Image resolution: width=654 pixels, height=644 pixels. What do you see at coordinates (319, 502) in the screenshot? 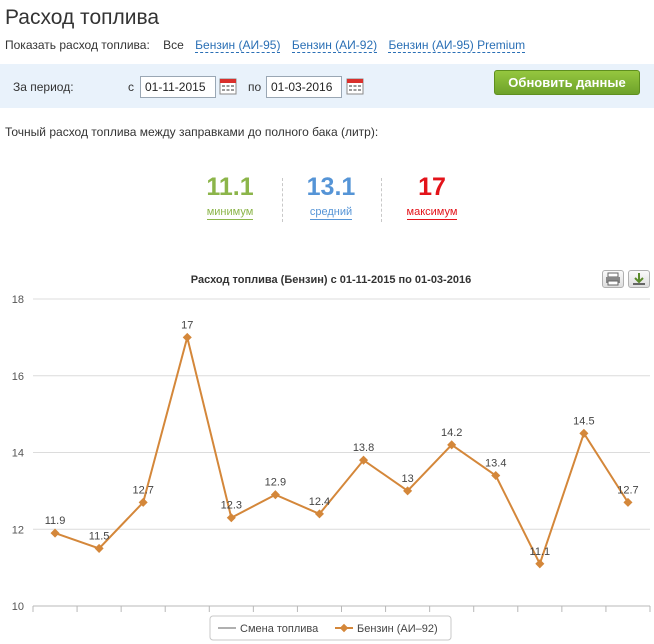
I see `data-label: 12.4` at bounding box center [319, 502].